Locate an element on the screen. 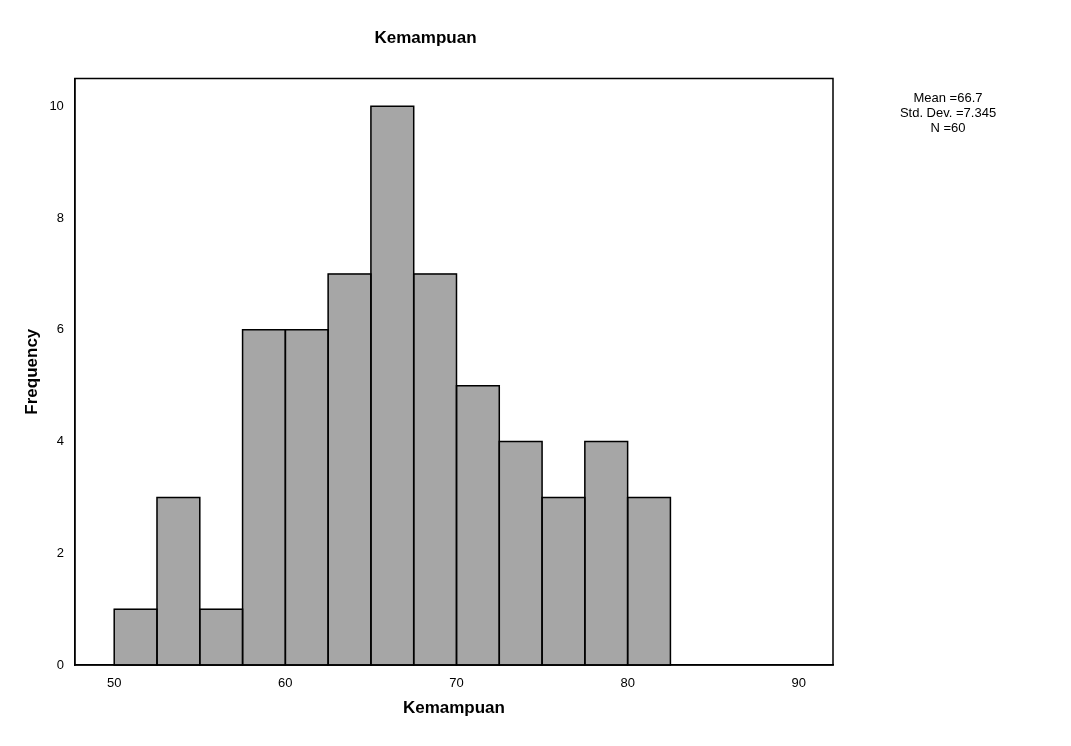  x-tick-label: 90 is located at coordinates (799, 683).